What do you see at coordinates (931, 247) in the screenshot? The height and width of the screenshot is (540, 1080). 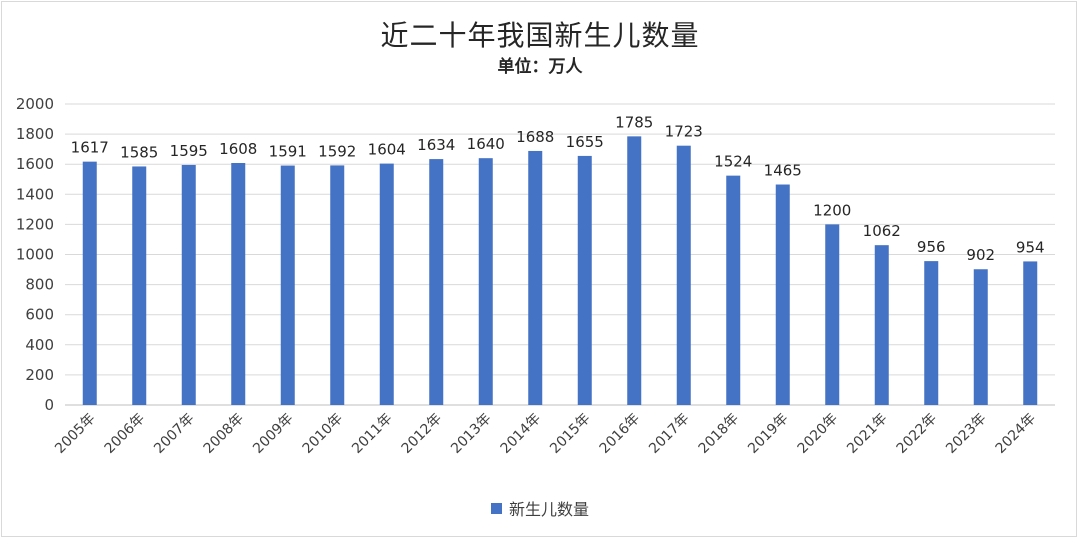 I see `data-label: 956` at bounding box center [931, 247].